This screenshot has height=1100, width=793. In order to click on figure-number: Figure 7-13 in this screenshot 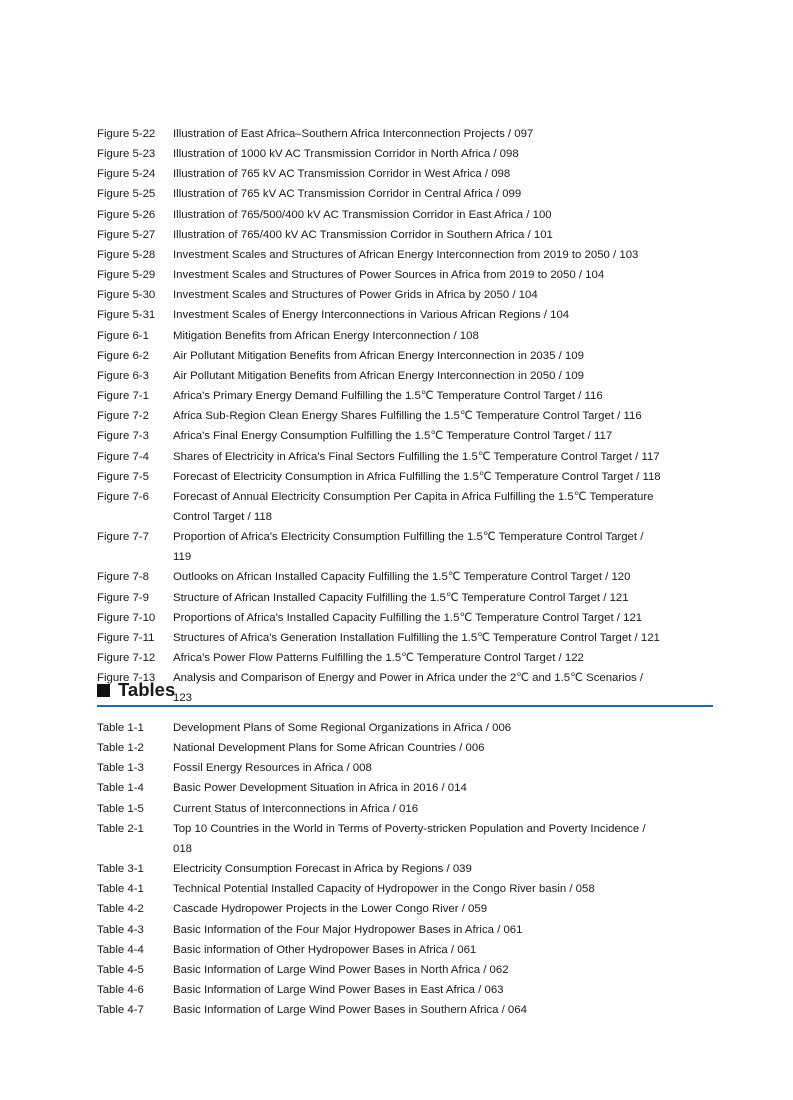, I will do `click(126, 678)`.